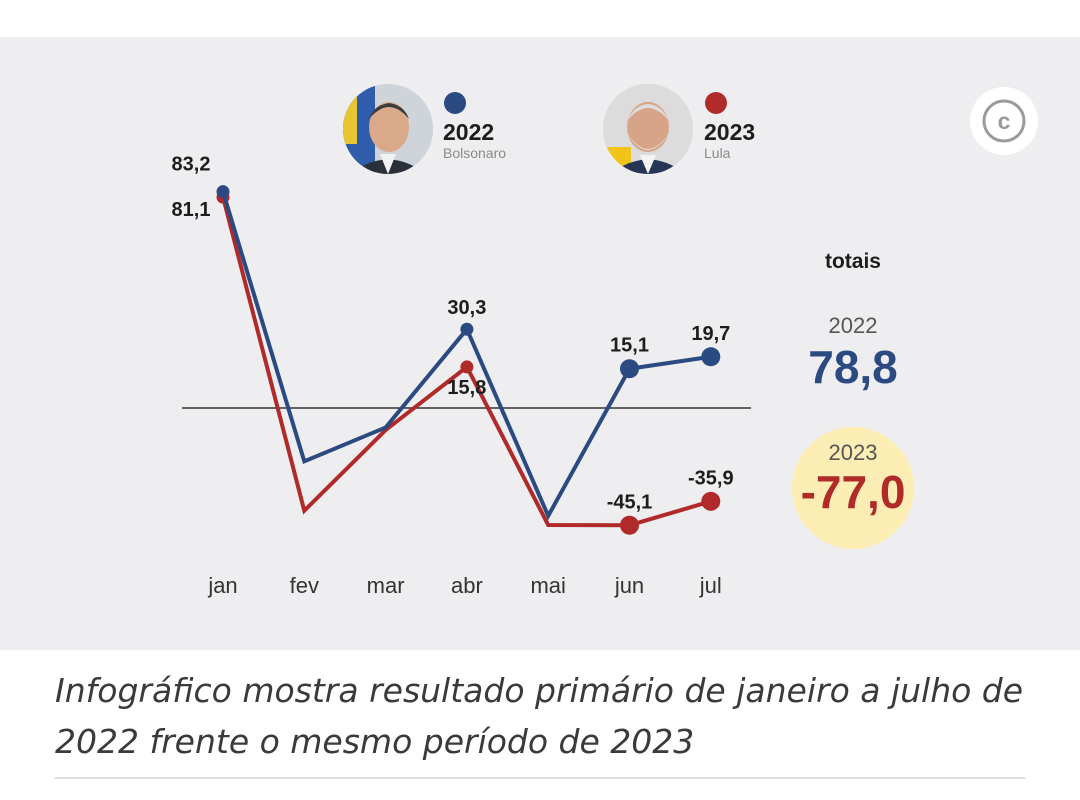 The height and width of the screenshot is (800, 1080). I want to click on data-label-2023-jun: -45,1, so click(630, 502).